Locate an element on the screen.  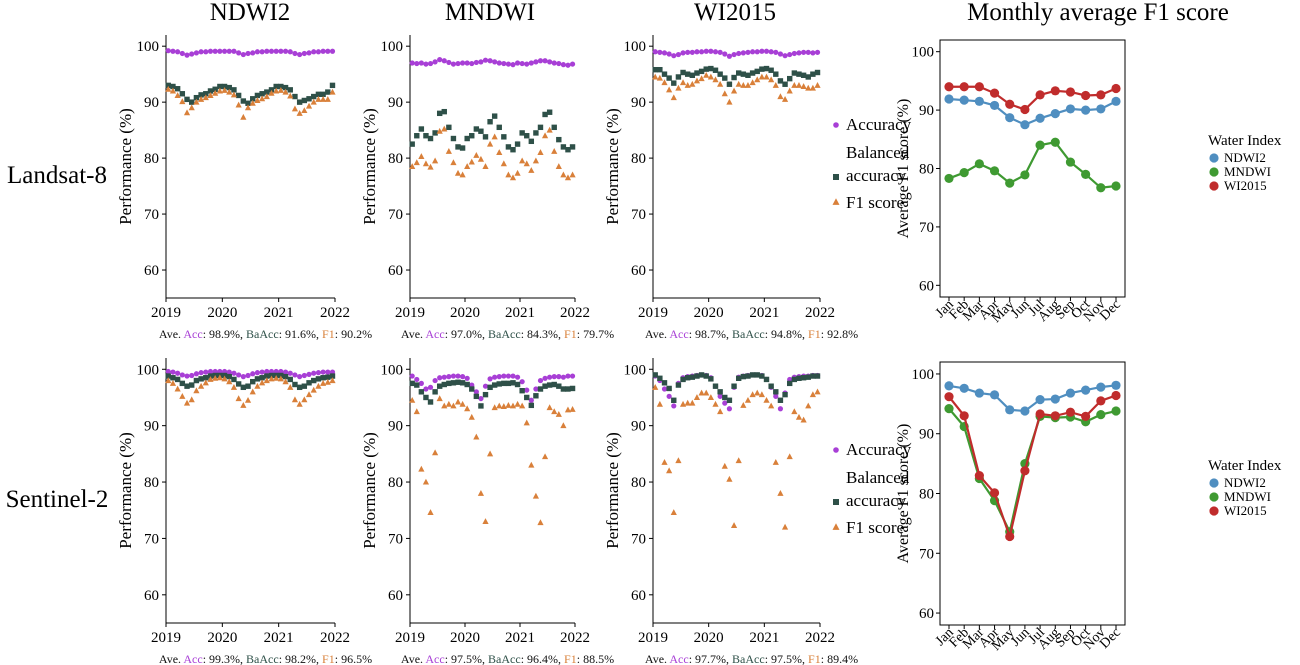
series-accuracy is located at coordinates (250, 374).